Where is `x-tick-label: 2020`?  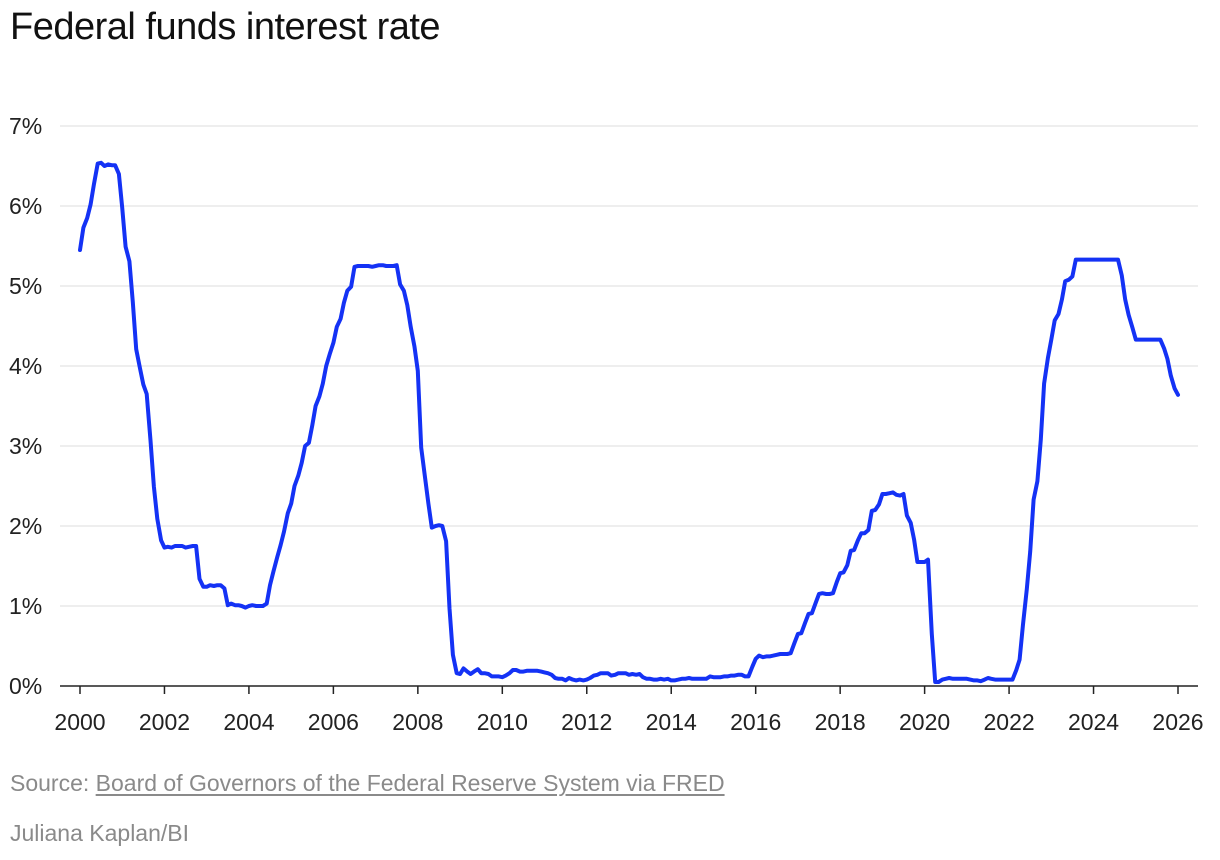
x-tick-label: 2020 is located at coordinates (924, 722).